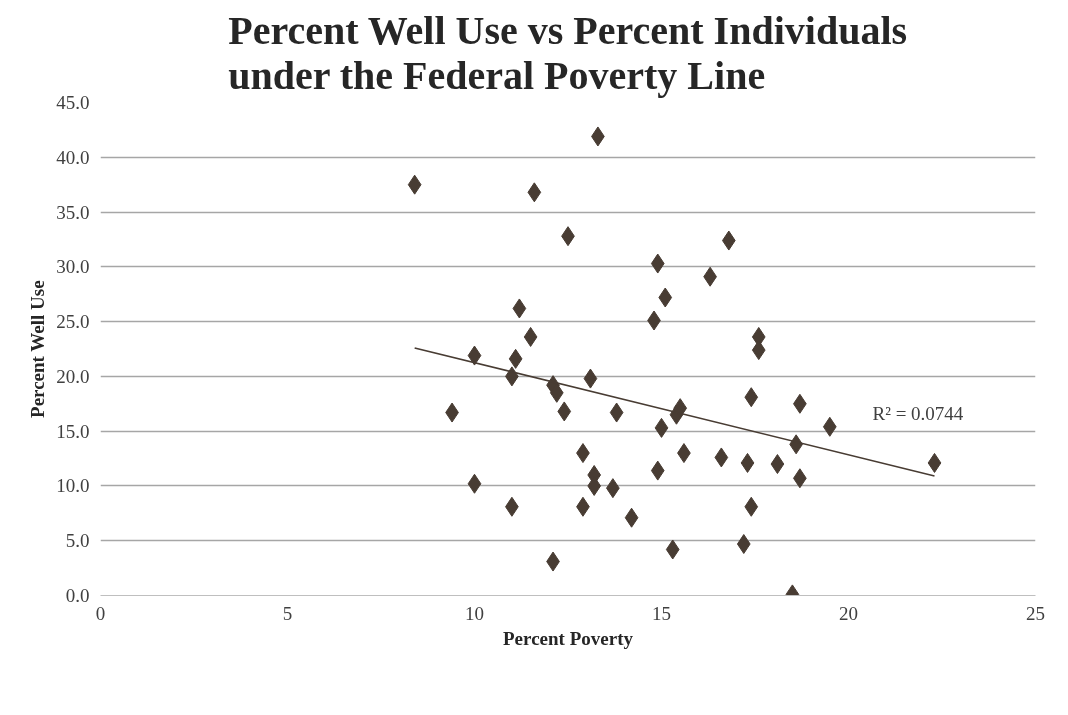 This screenshot has height=715, width=1068. What do you see at coordinates (100, 613) in the screenshot?
I see `x-tick-label: 0` at bounding box center [100, 613].